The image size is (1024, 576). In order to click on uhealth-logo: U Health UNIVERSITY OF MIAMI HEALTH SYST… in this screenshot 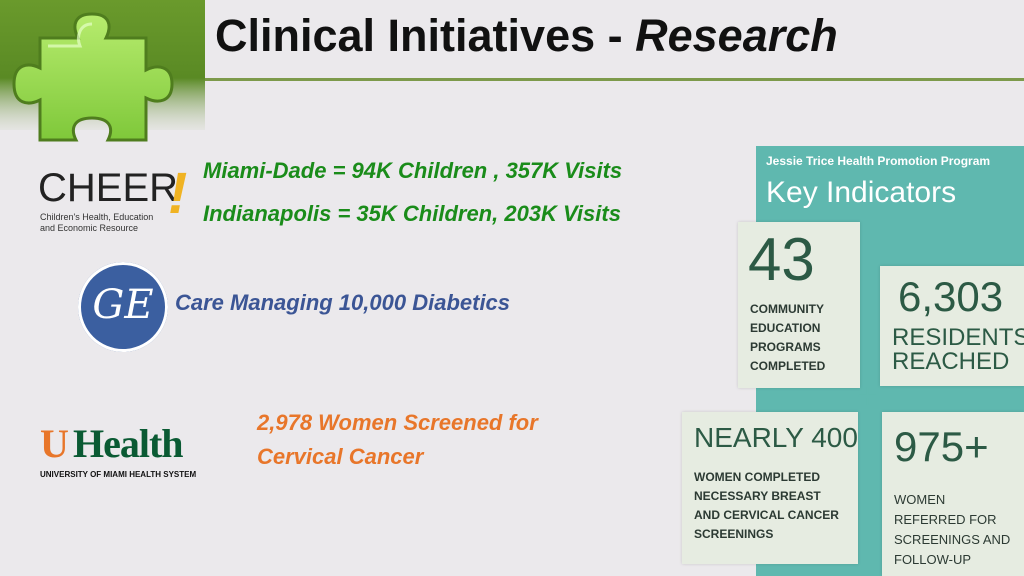, I will do `click(137, 453)`.